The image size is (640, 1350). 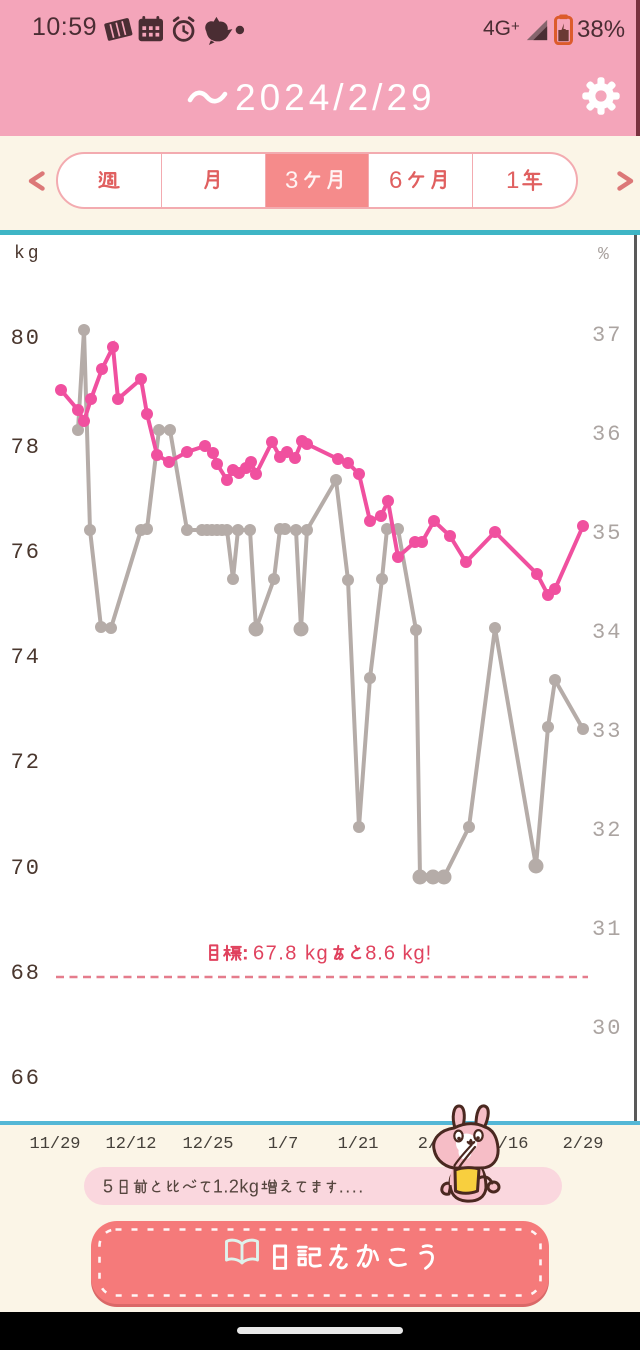 What do you see at coordinates (607, 434) in the screenshot?
I see `svg-text: 36` at bounding box center [607, 434].